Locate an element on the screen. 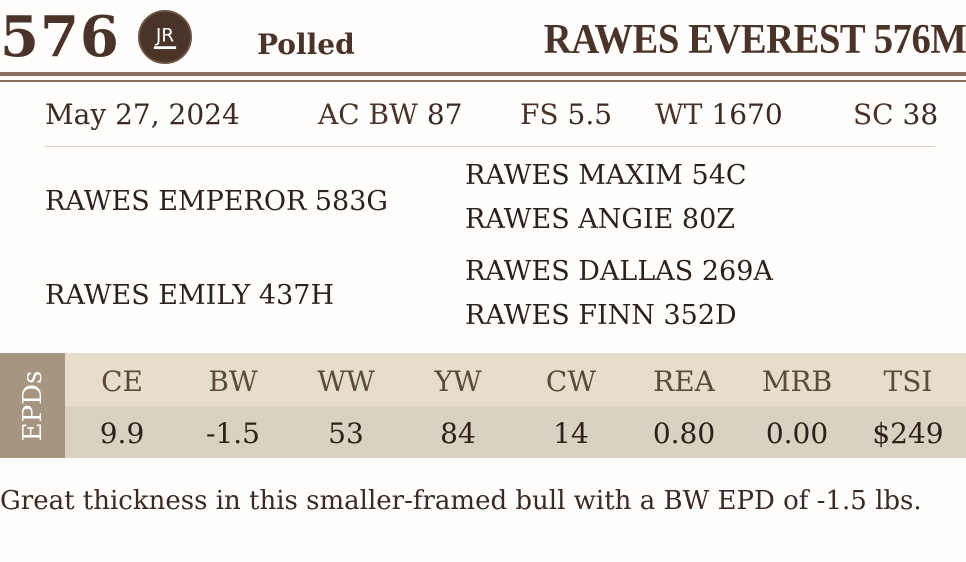 The width and height of the screenshot is (966, 562). epd-value-yw: 84 is located at coordinates (458, 433).